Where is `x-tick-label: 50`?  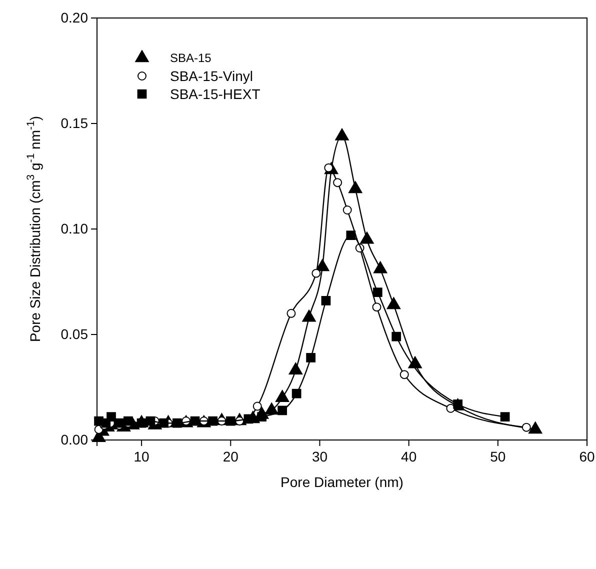 x-tick-label: 50 is located at coordinates (498, 456).